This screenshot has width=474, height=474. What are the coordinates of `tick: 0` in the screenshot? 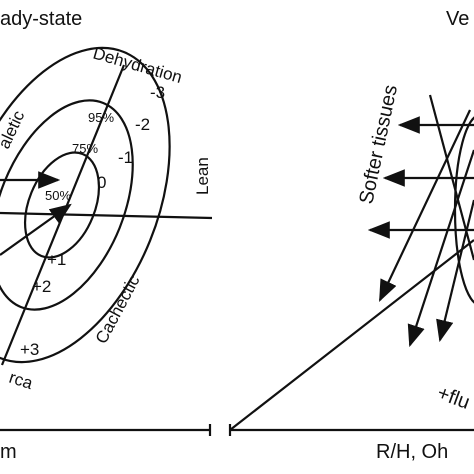 It's located at (101, 182).